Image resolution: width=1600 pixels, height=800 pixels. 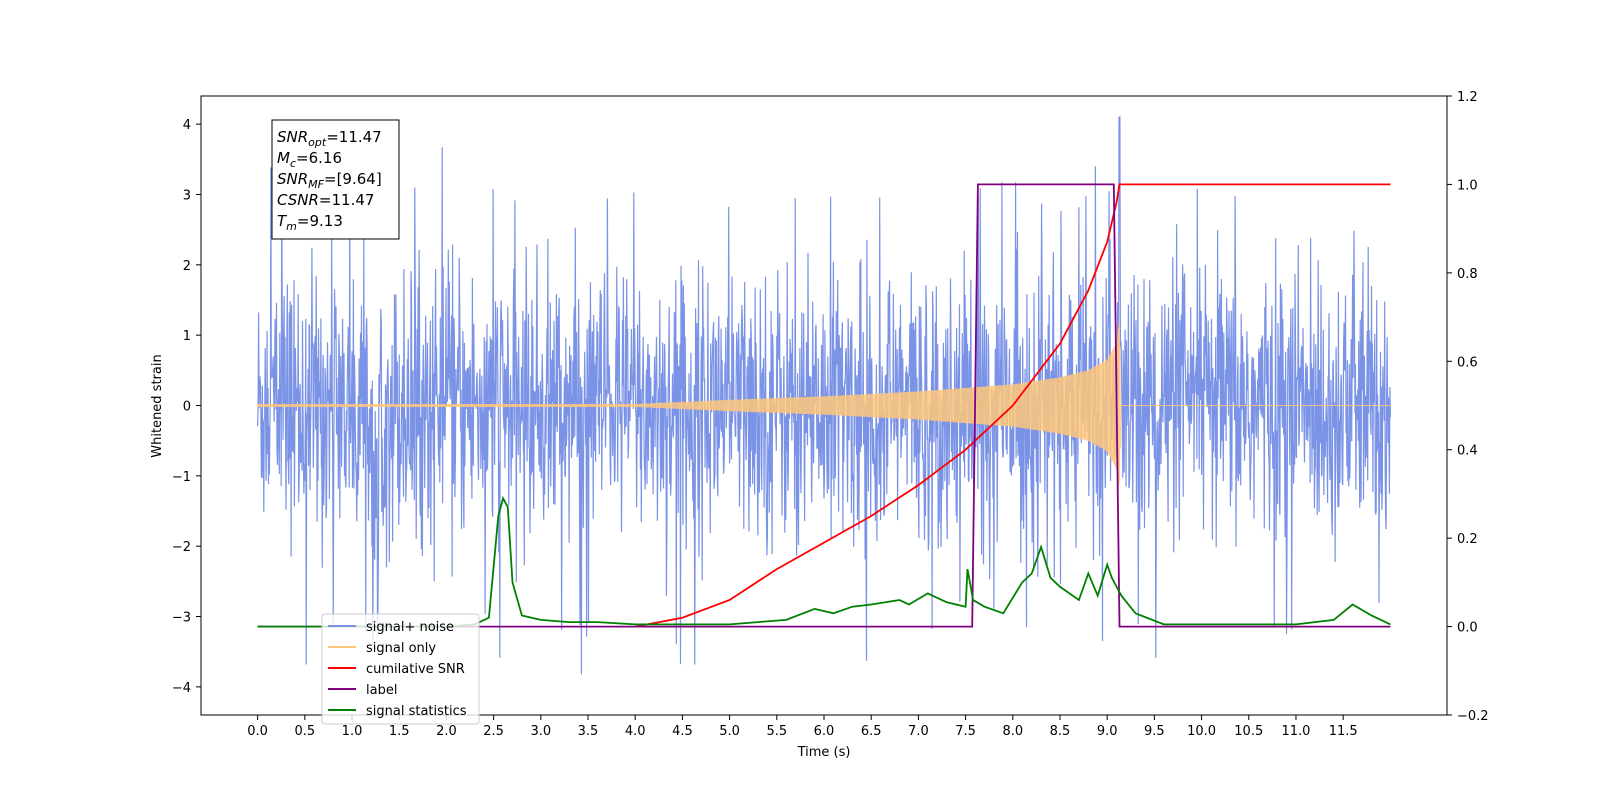 I want to click on y-tick-label: 1, so click(x=187, y=336).